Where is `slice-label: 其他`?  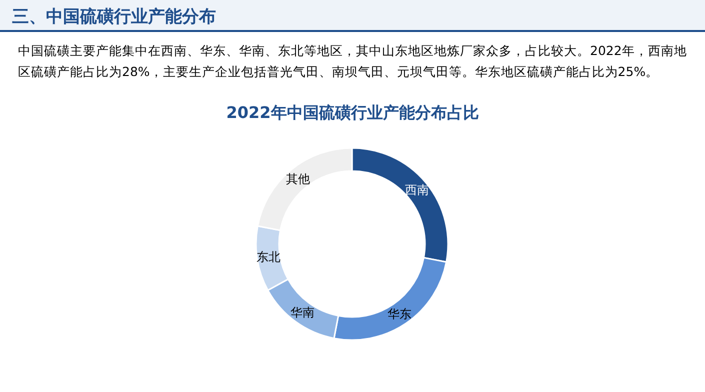
slice-label: 其他 is located at coordinates (298, 179).